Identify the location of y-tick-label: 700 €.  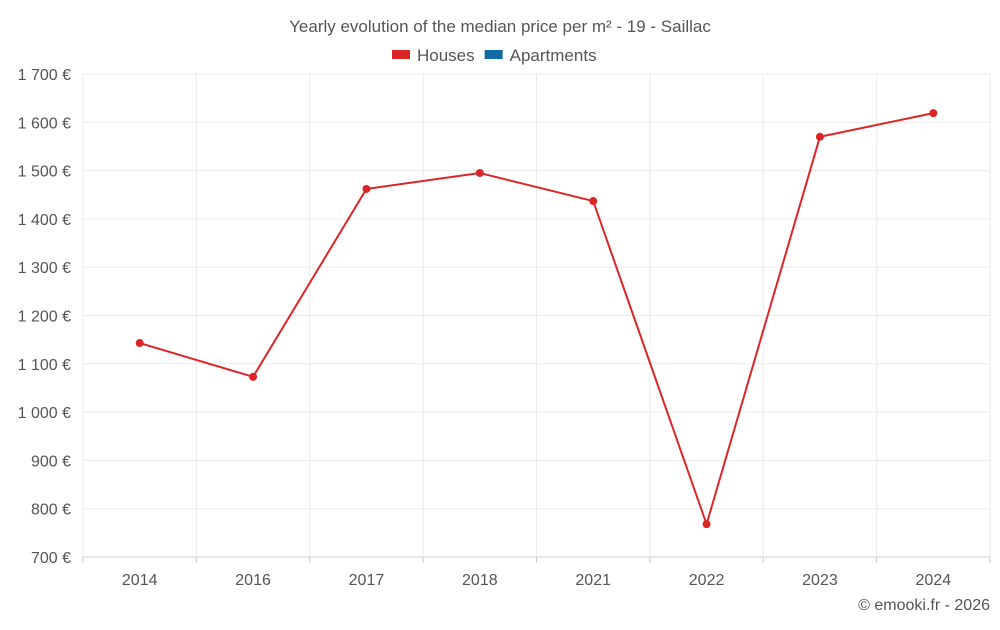
(51, 558).